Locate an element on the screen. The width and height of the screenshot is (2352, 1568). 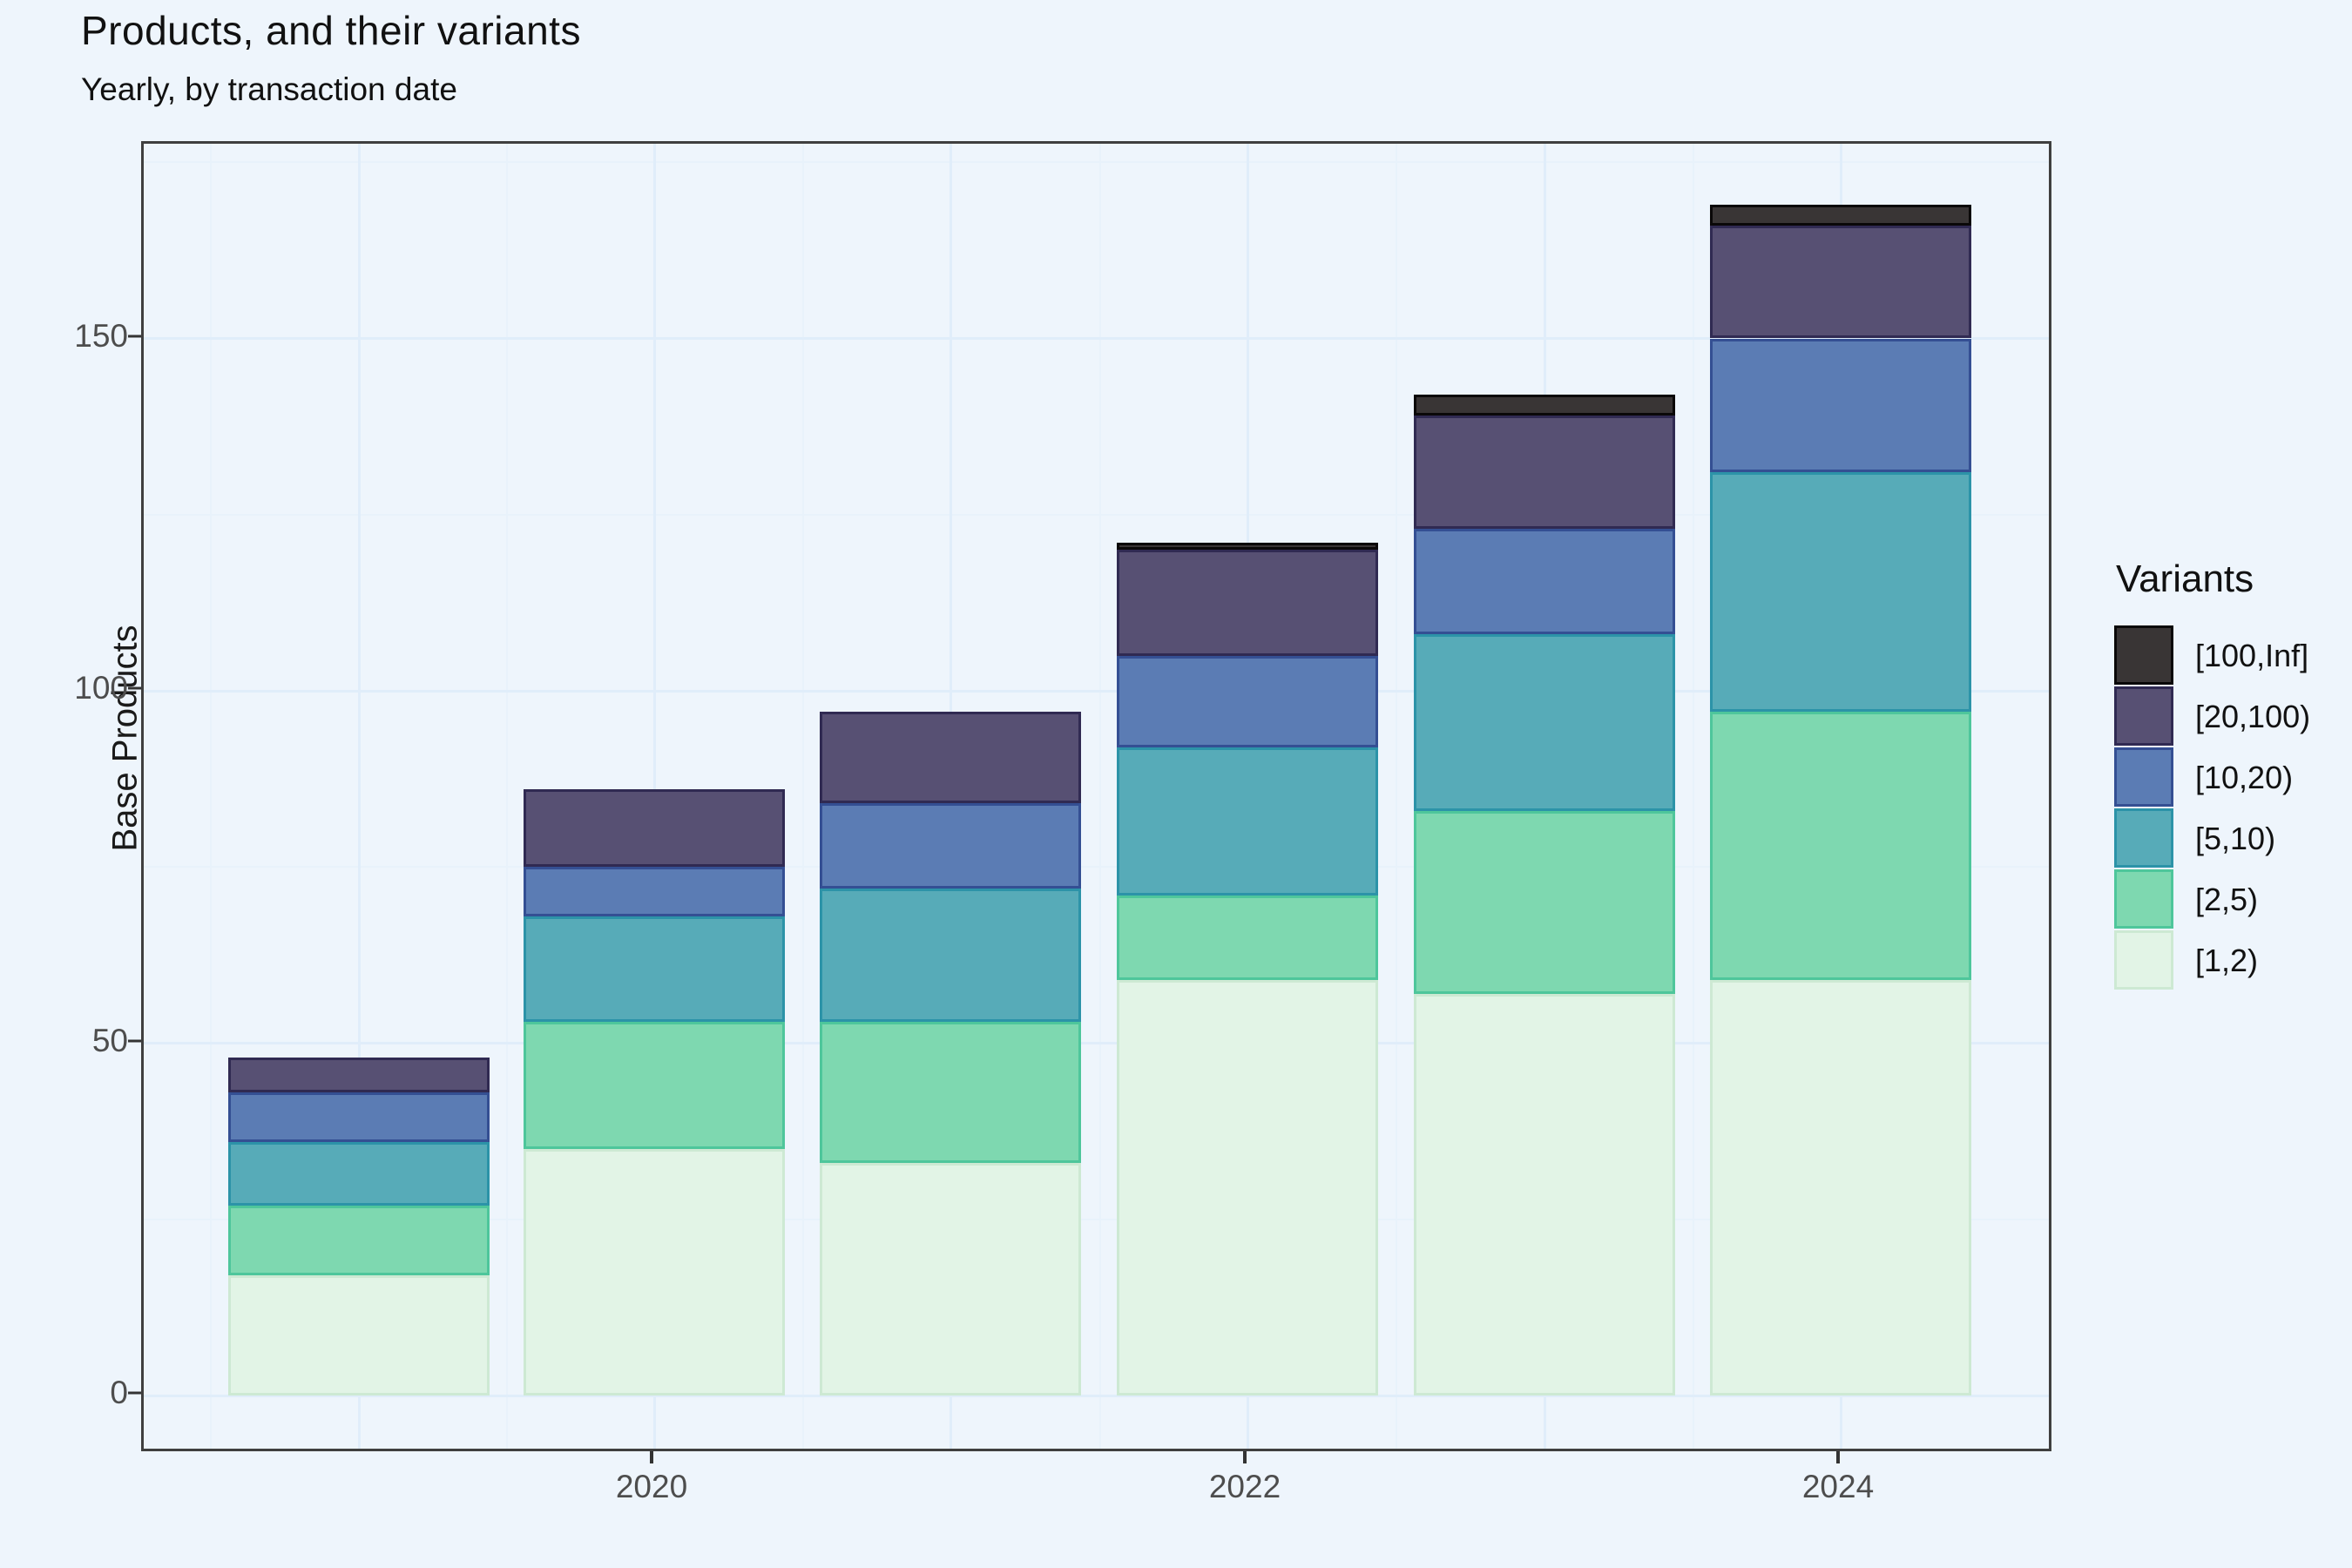
bar-segment-2021-[5,10) is located at coordinates (950, 955).